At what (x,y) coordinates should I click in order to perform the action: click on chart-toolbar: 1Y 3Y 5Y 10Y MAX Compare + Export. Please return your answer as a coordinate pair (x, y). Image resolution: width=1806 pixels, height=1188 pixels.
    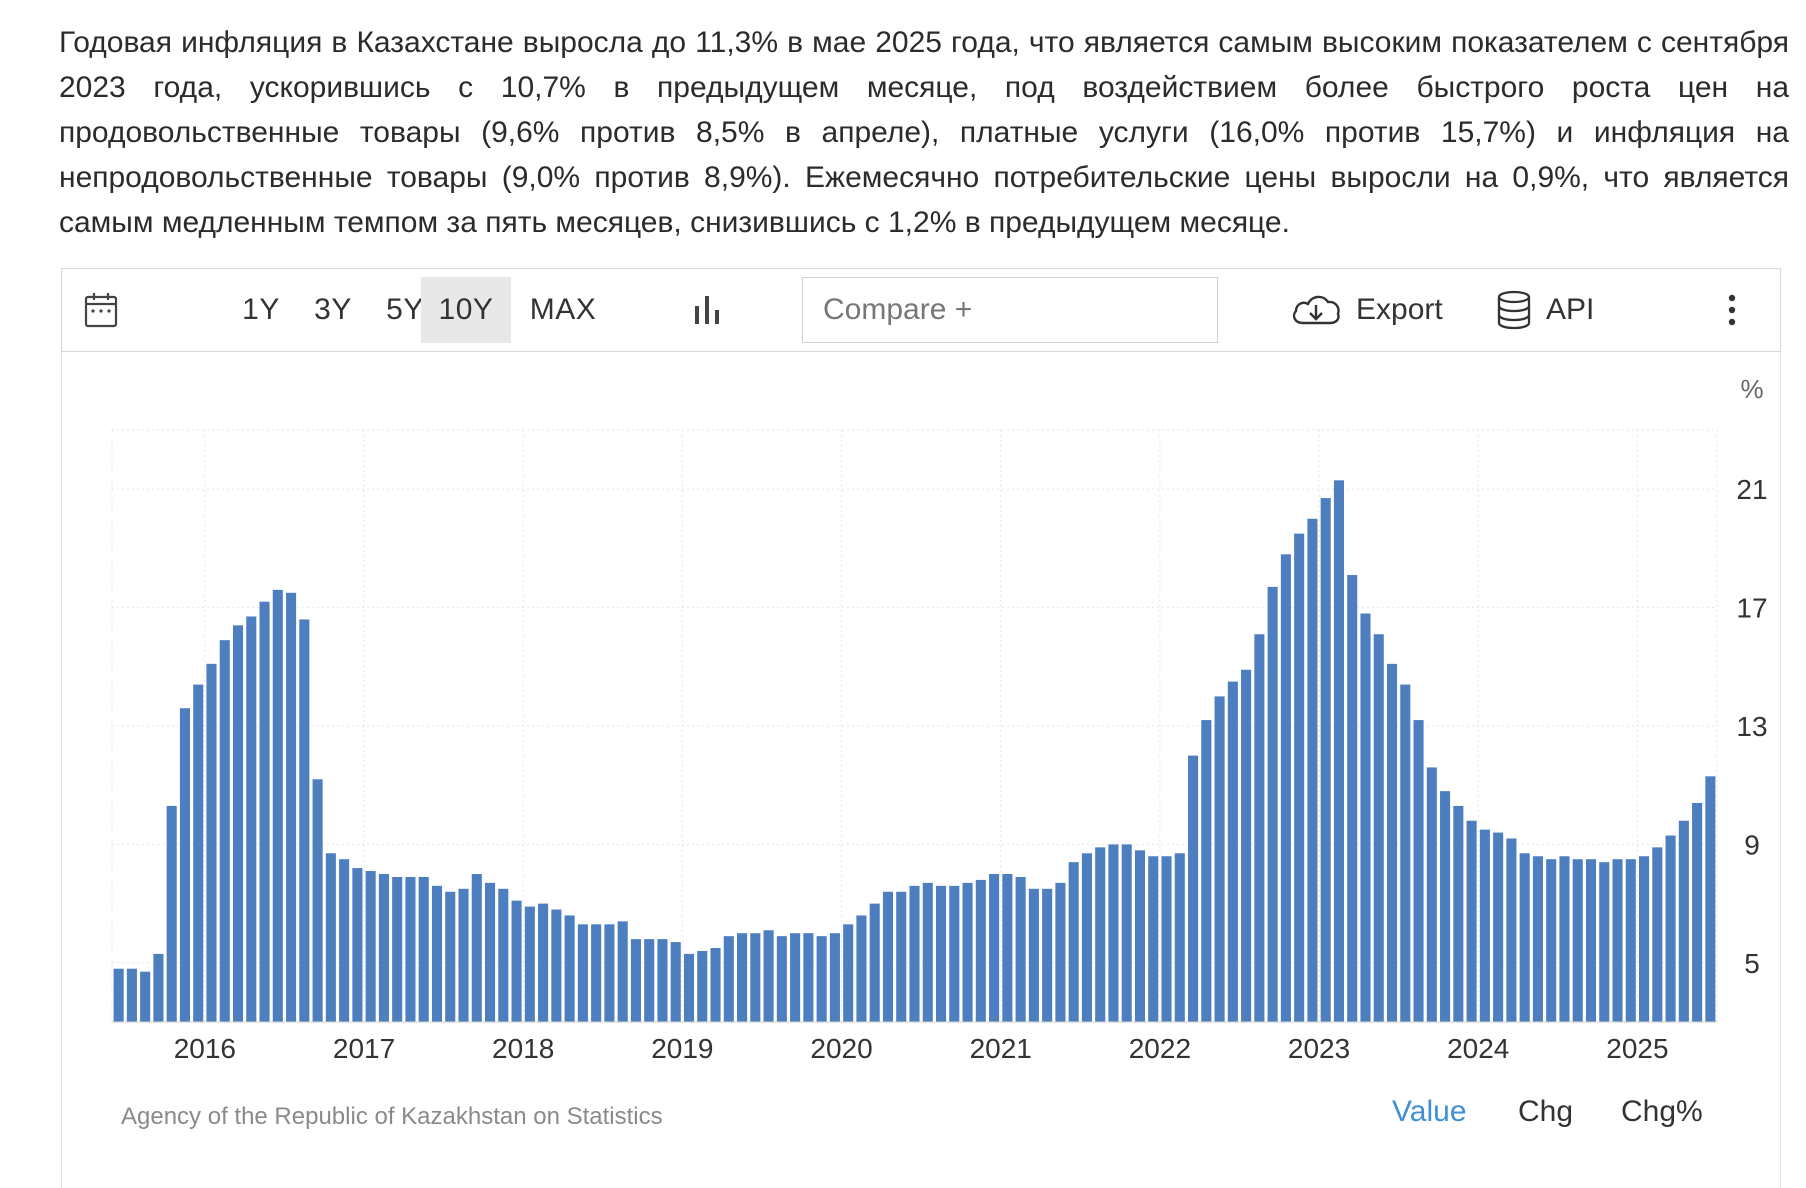
    Looking at the image, I should click on (921, 310).